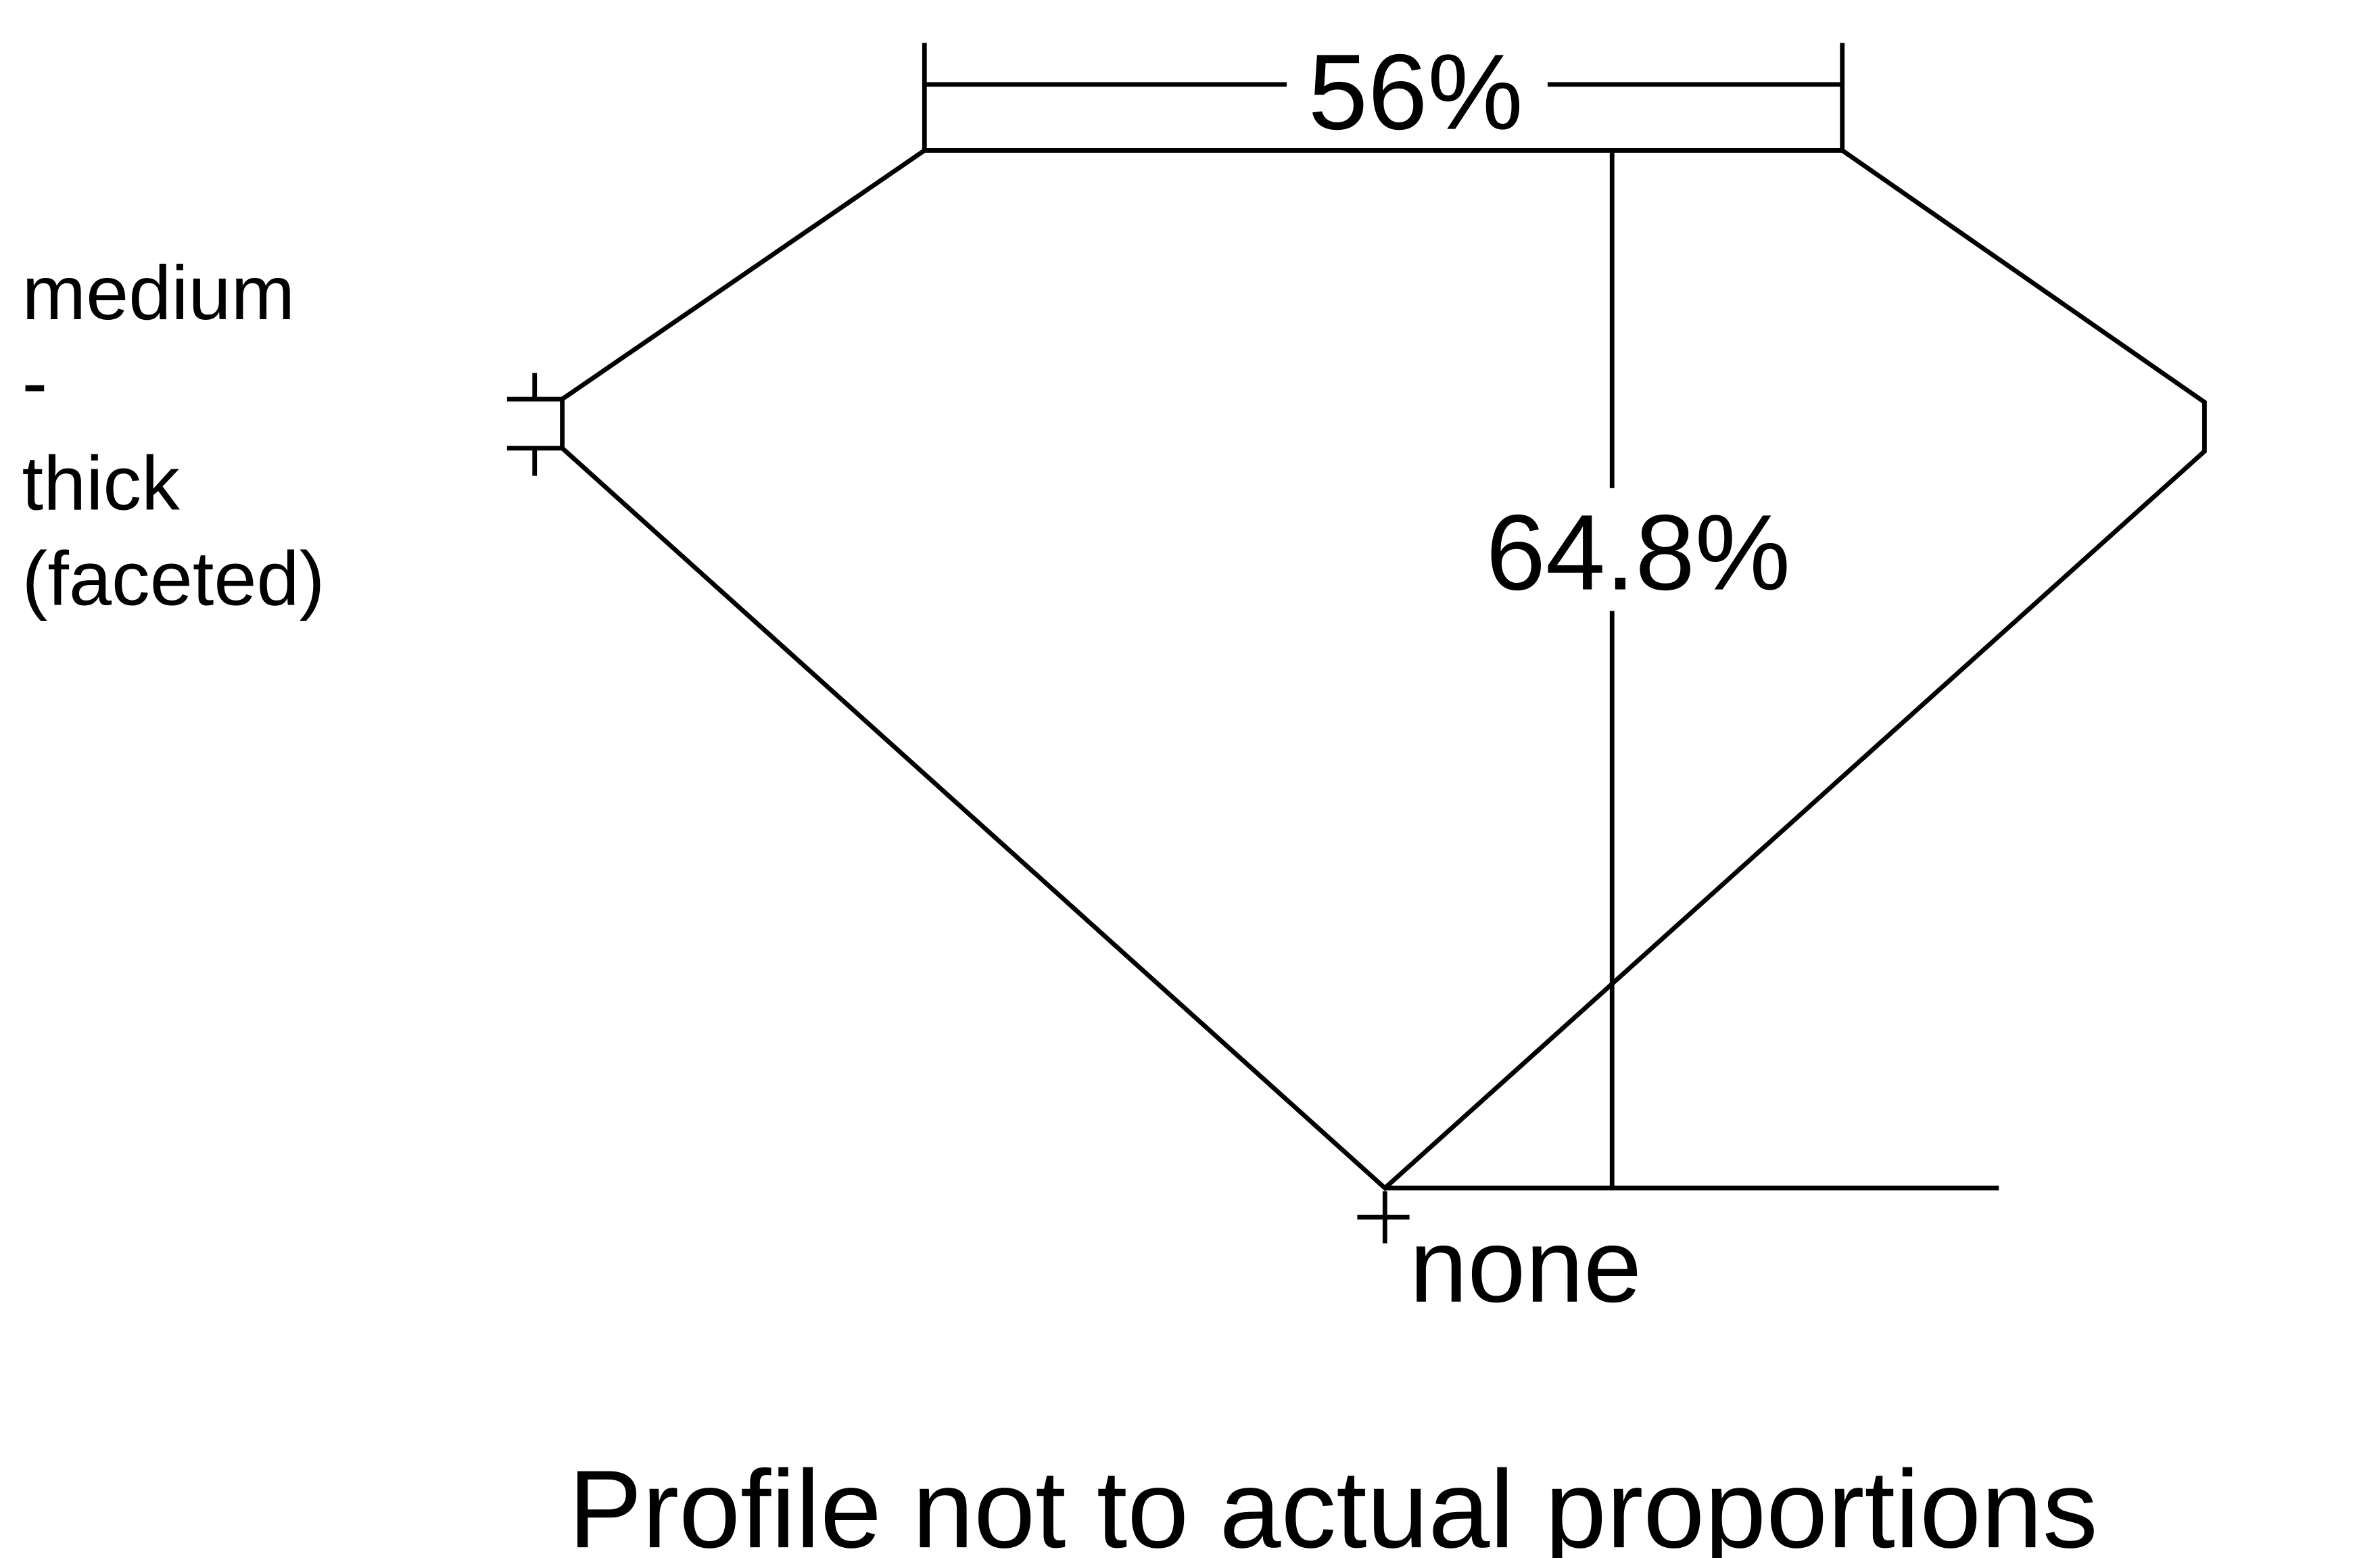  Describe the element at coordinates (35, 382) in the screenshot. I see `girdle-label-line: -` at that location.